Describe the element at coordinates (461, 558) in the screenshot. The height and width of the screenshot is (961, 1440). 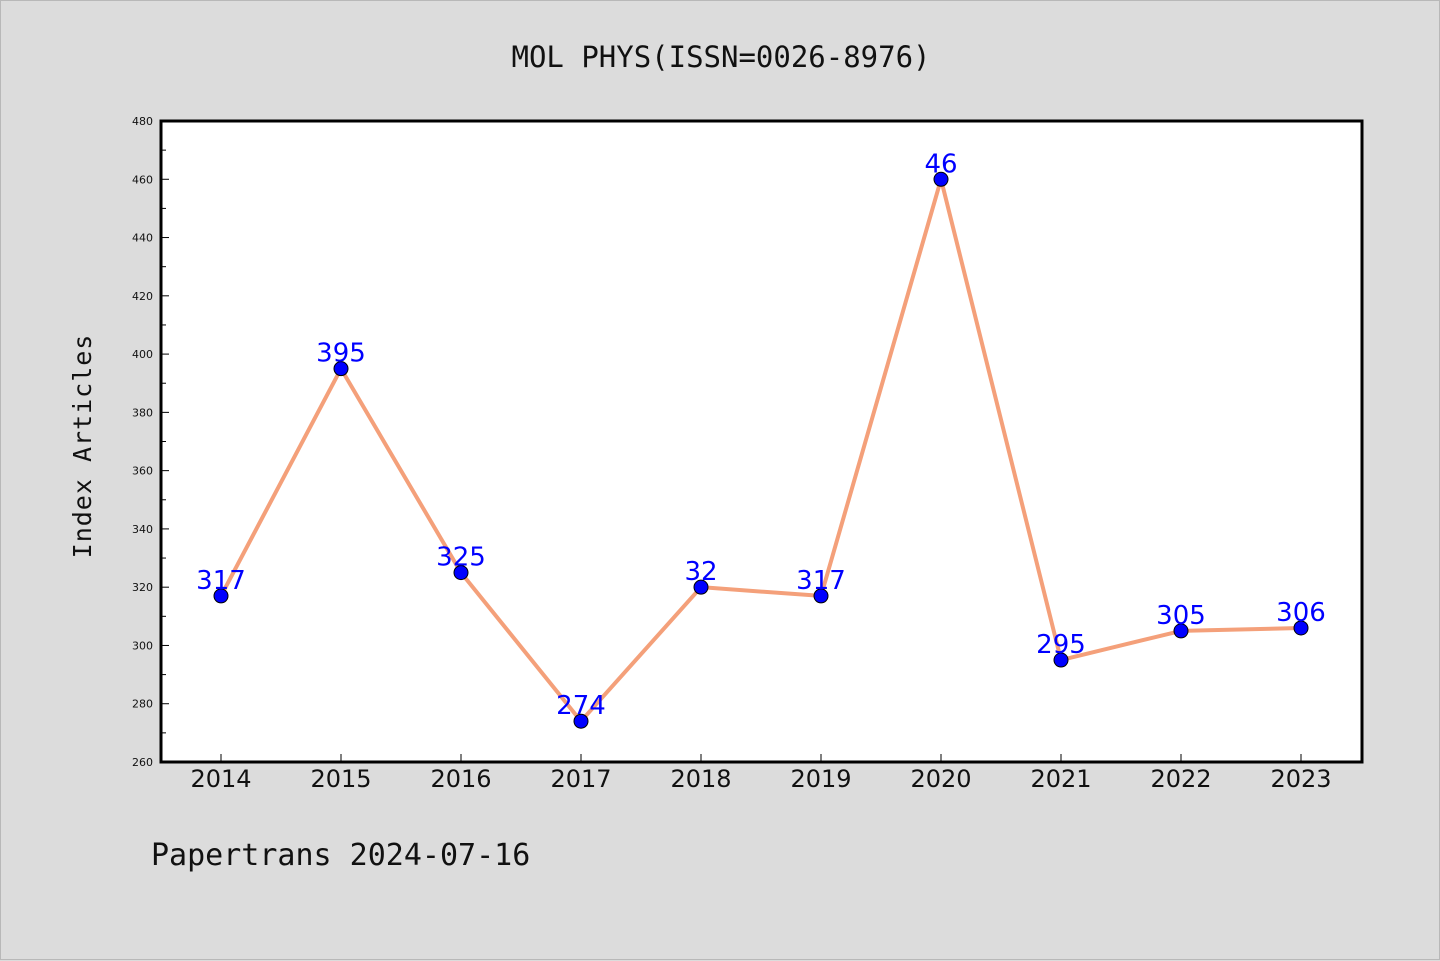
I see `data-label: 325` at that location.